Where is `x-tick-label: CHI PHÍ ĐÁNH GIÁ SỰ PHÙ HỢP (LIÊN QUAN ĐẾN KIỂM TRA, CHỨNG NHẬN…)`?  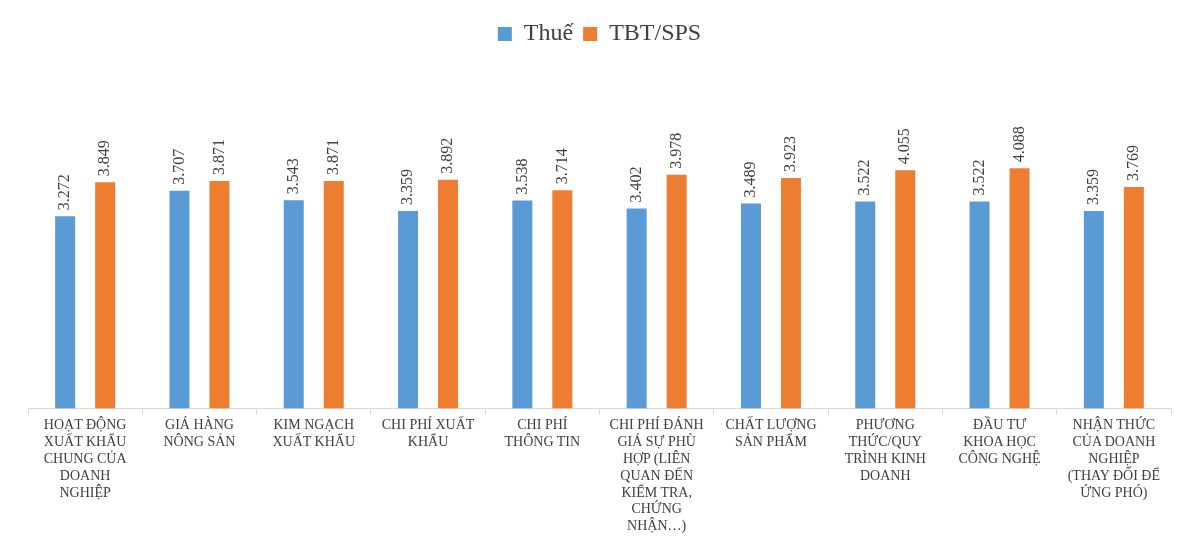 x-tick-label: CHI PHÍ ĐÁNH GIÁ SỰ PHÙ HỢP (LIÊN QUAN ĐẾN KIỂM TRA, CHỨNG NHẬN…) is located at coordinates (656, 475).